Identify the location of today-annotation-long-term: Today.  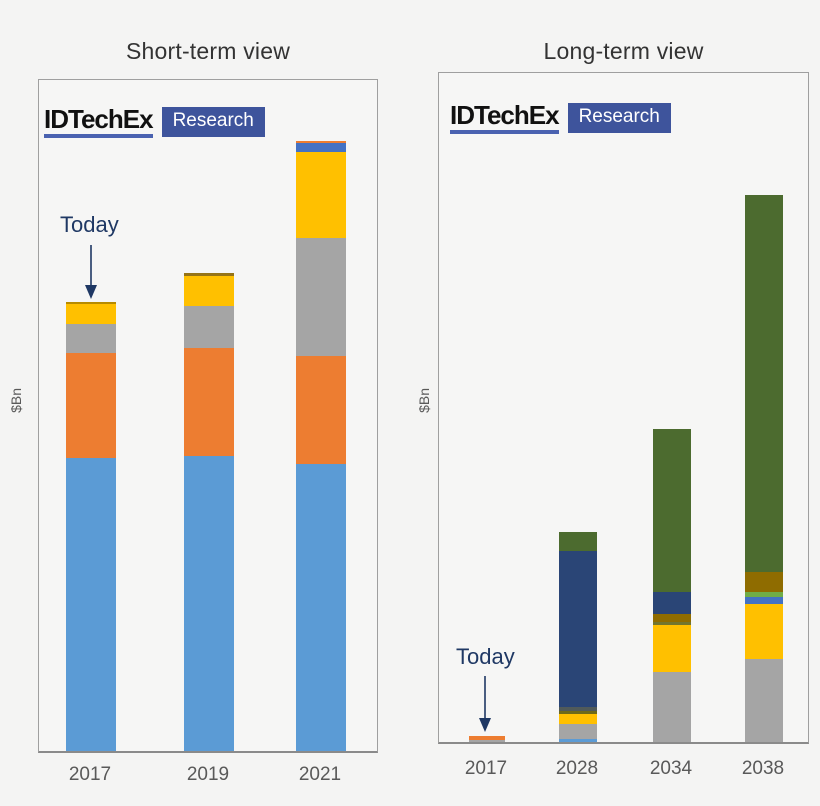
(485, 656).